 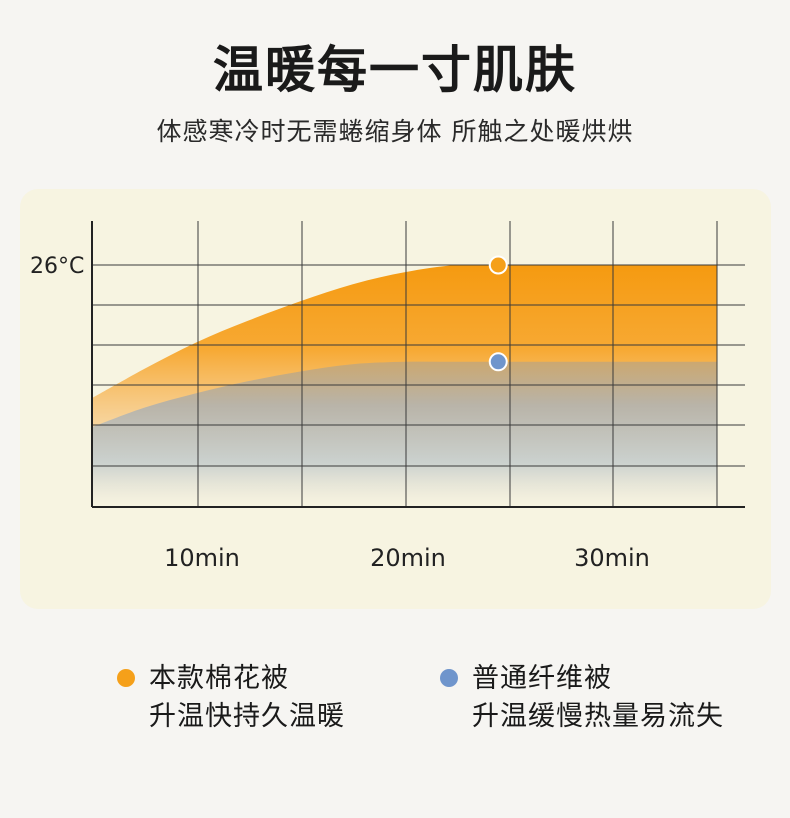 What do you see at coordinates (598, 716) in the screenshot?
I see `legend-fiber-desc: 升温缓慢热量易流失` at bounding box center [598, 716].